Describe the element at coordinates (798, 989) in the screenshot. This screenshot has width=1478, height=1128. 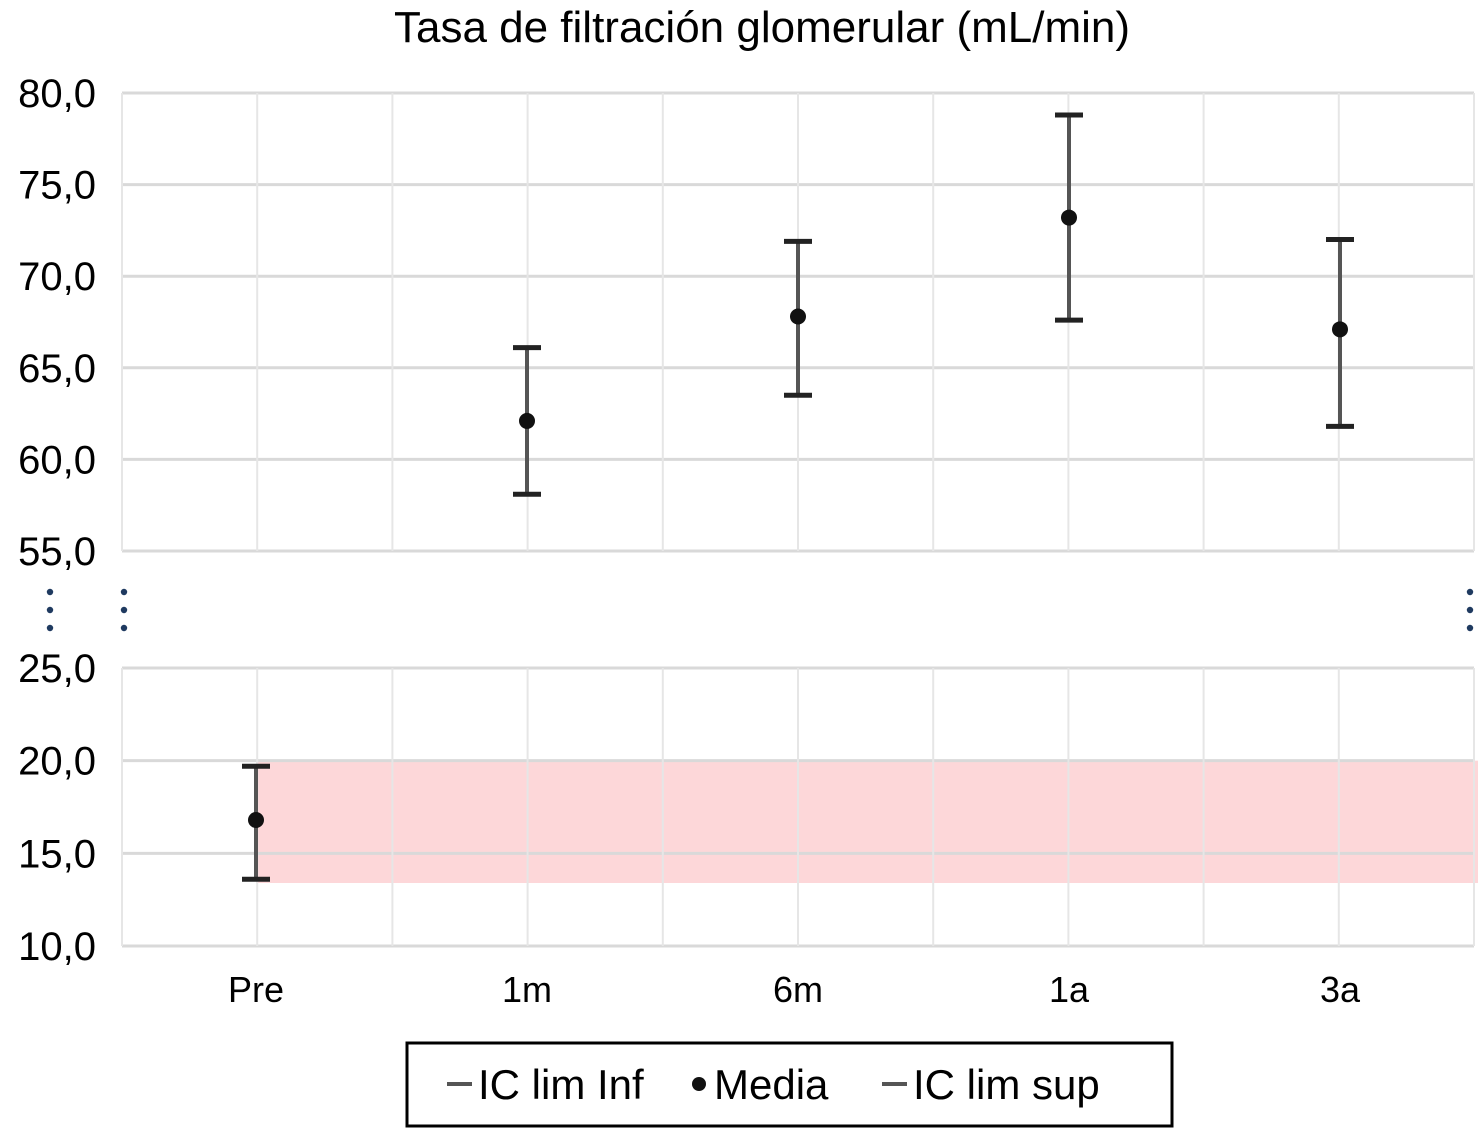
I see `x-tick-label: 6m` at that location.